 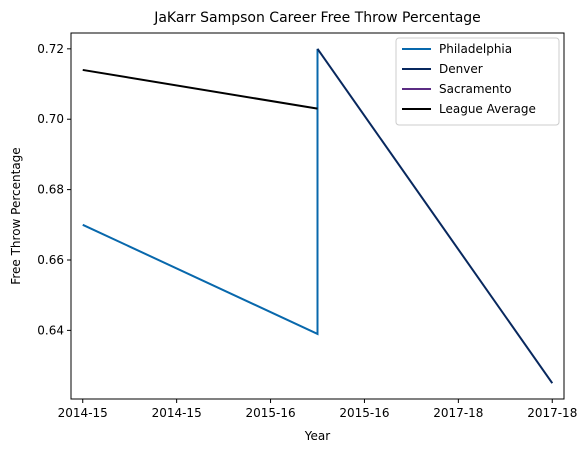 What do you see at coordinates (475, 49) in the screenshot?
I see `legend-label: Philadelphia` at bounding box center [475, 49].